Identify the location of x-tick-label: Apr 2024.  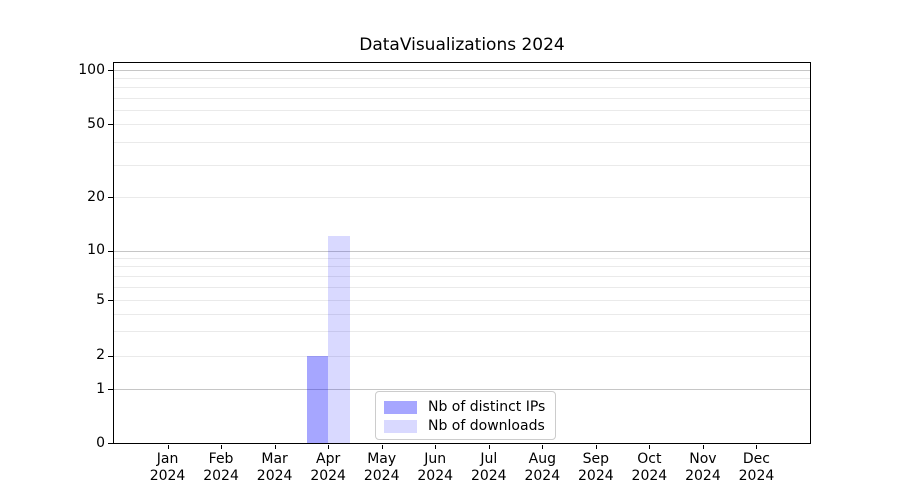
(328, 468).